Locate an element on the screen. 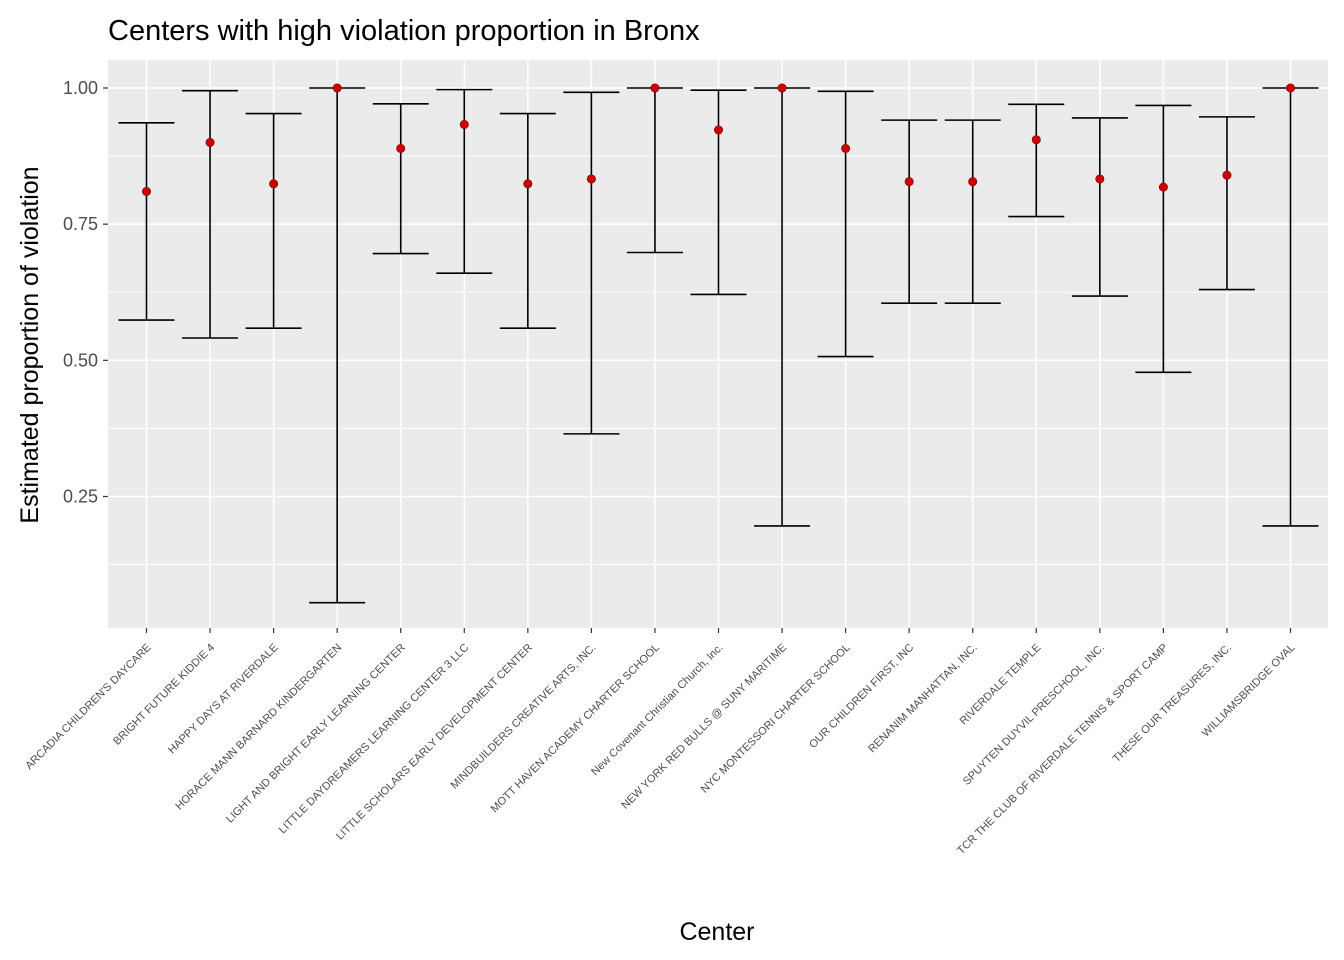  y-axis-title: Estimated proportion of violation is located at coordinates (30, 344).